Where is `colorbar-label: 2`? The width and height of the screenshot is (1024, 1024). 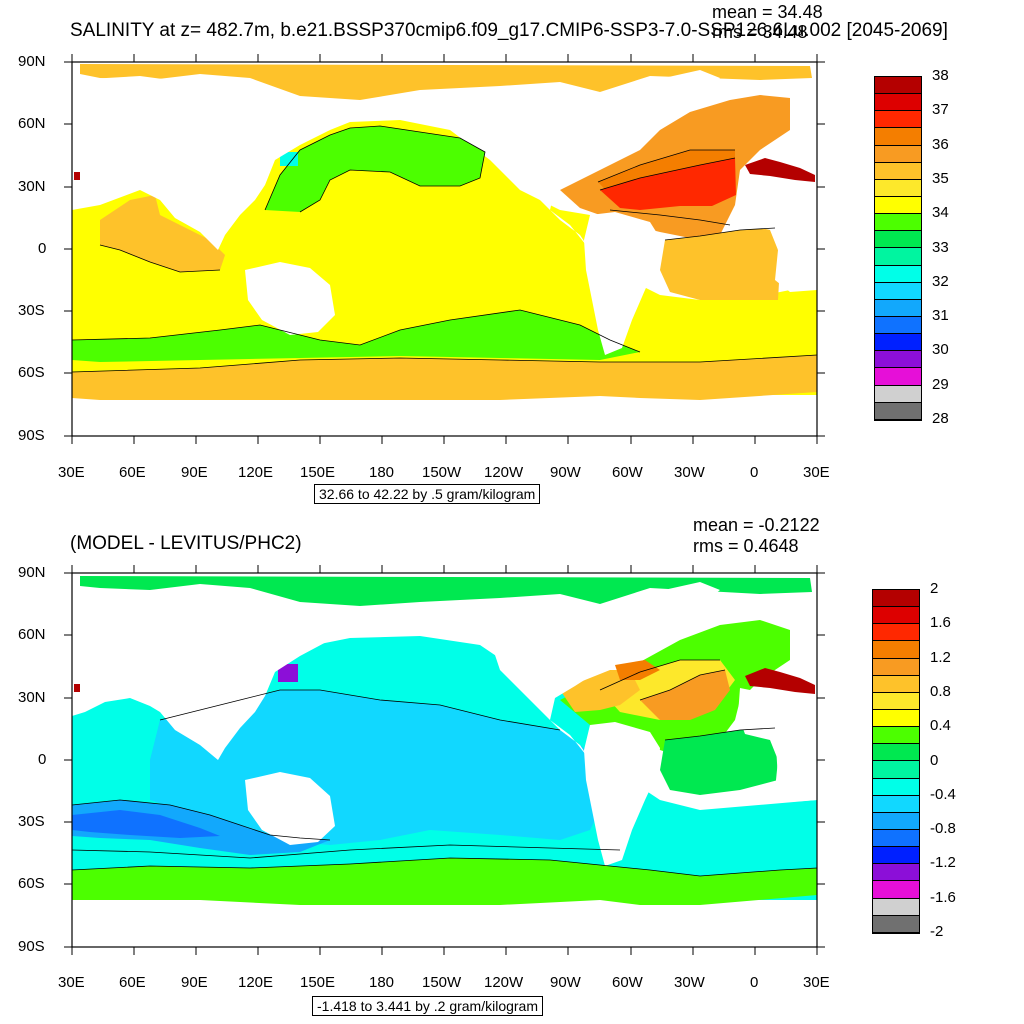 colorbar-label: 2 is located at coordinates (934, 588).